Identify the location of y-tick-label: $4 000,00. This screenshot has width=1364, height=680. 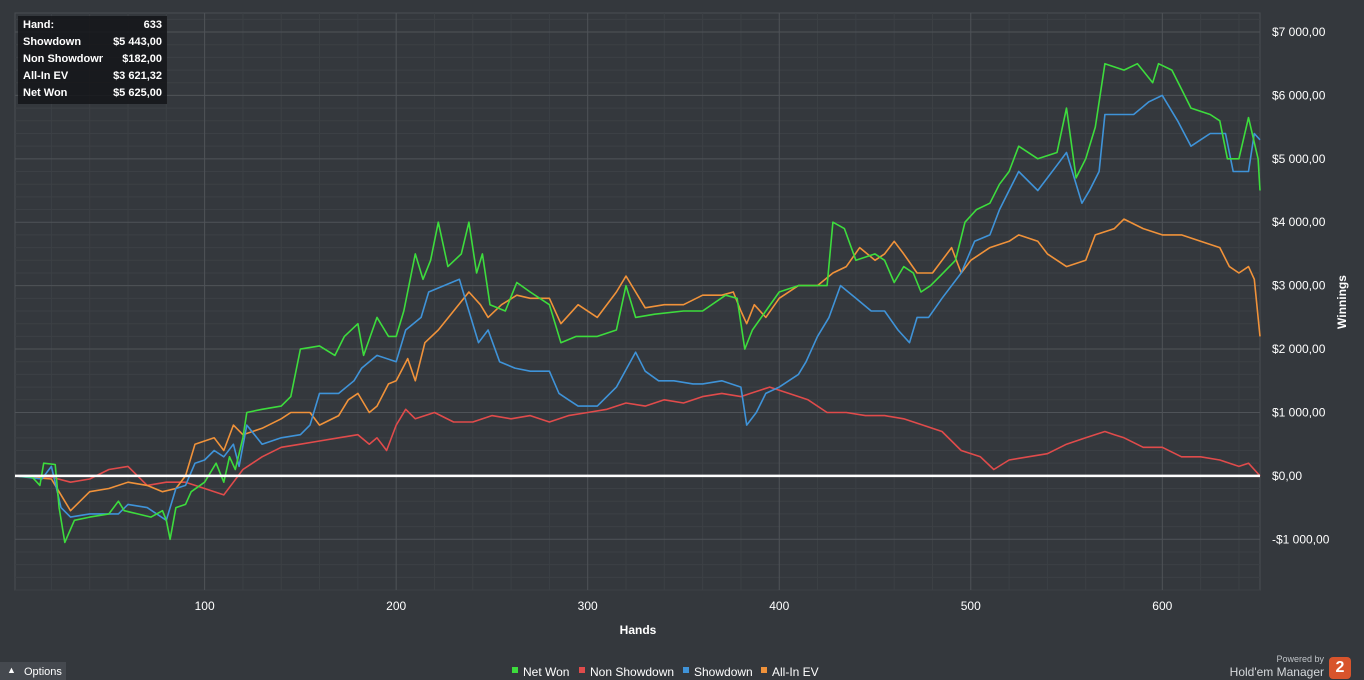
(1299, 222).